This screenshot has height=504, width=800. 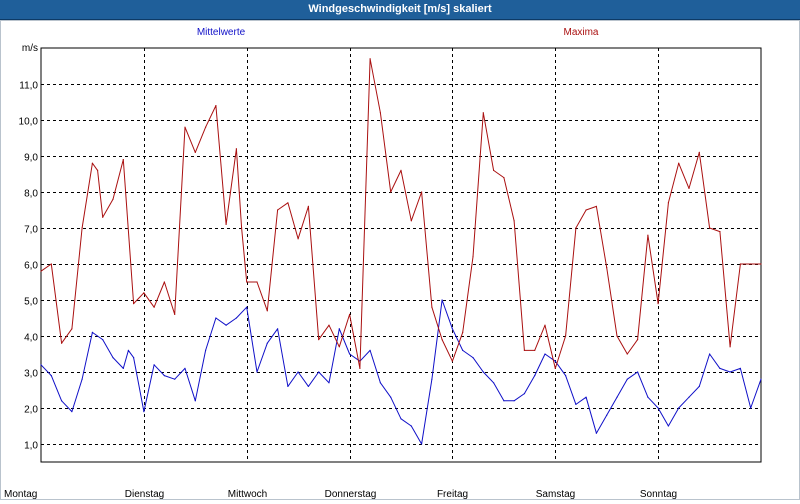 I want to click on y-tick-label: 7,0, so click(x=31, y=230).